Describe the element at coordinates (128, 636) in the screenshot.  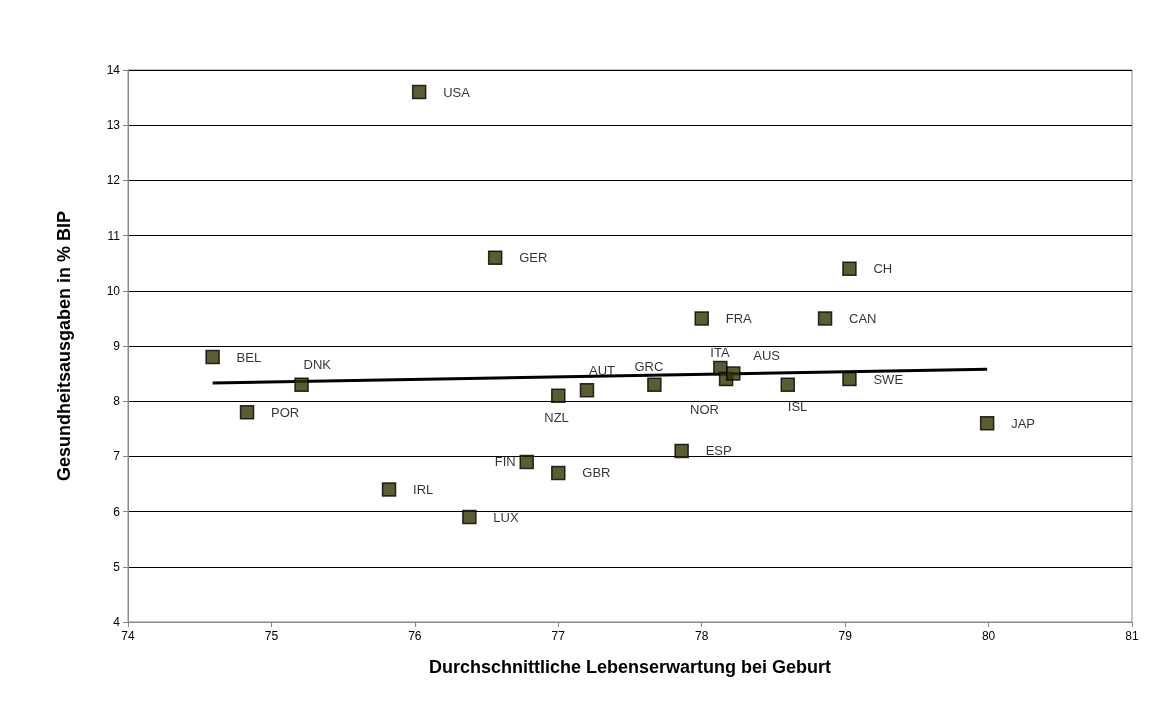
I see `x-tick-label: 74` at that location.